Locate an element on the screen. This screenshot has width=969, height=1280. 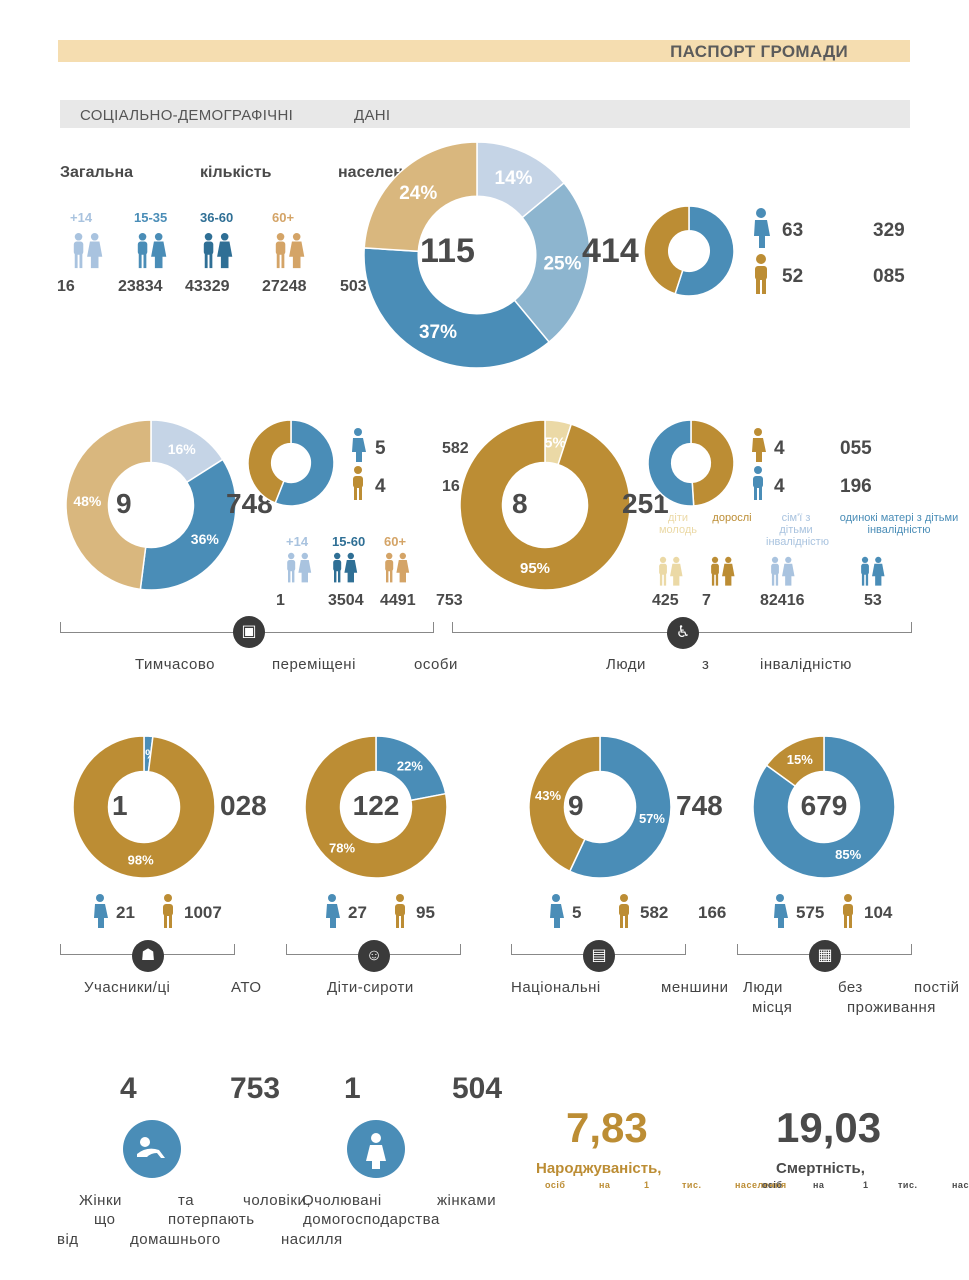
households-l1b: жінками is located at coordinates (467, 1200).